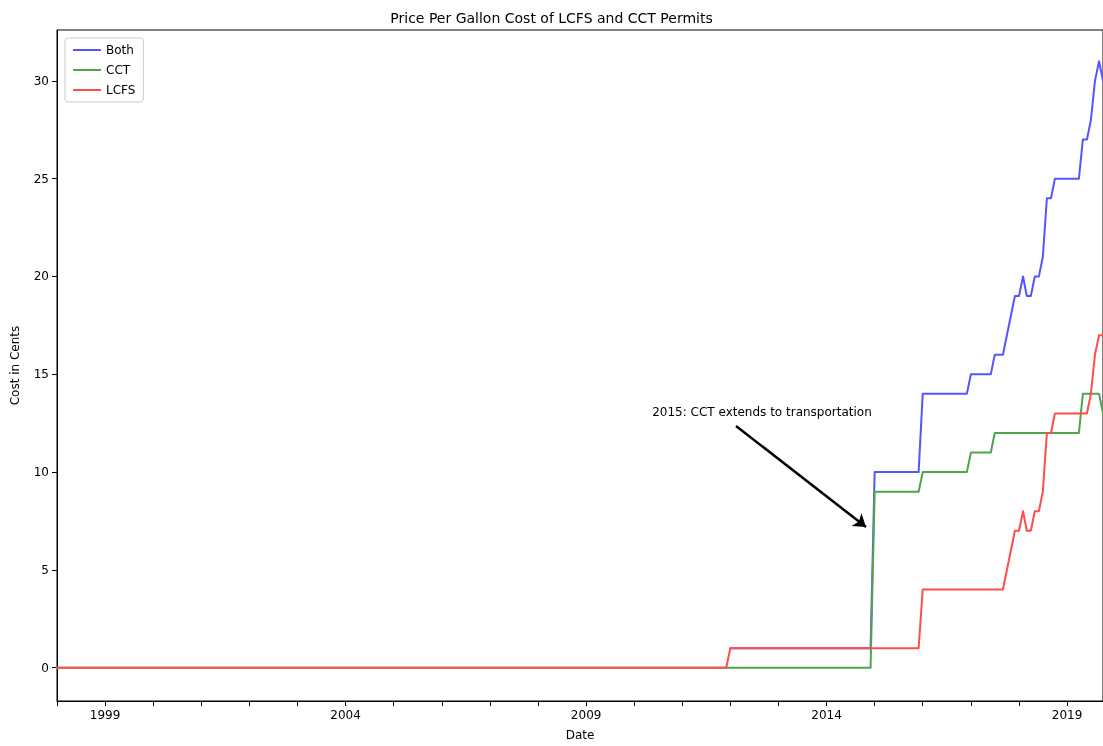 The image size is (1103, 746). What do you see at coordinates (105, 715) in the screenshot?
I see `x-tick-label: 1999` at bounding box center [105, 715].